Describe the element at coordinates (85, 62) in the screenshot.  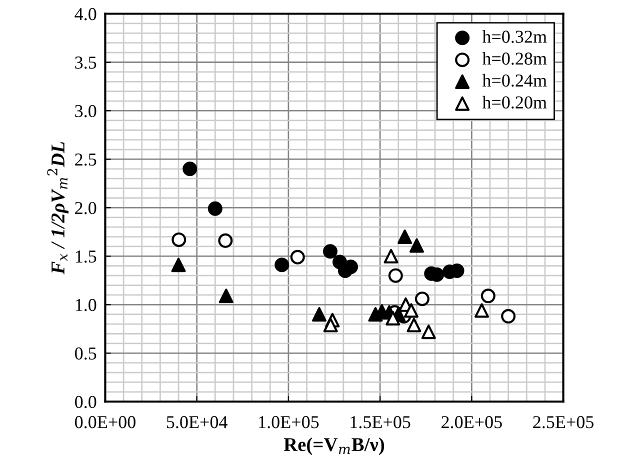
I see `y-tick-label: 3.5` at that location.